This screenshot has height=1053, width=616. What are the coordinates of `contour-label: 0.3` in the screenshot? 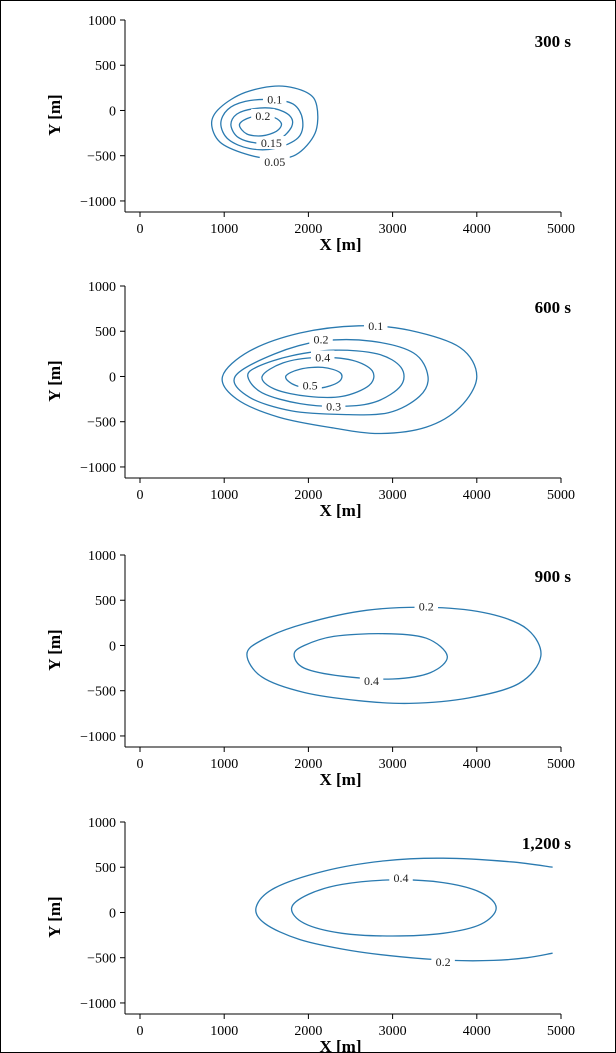 It's located at (333, 406).